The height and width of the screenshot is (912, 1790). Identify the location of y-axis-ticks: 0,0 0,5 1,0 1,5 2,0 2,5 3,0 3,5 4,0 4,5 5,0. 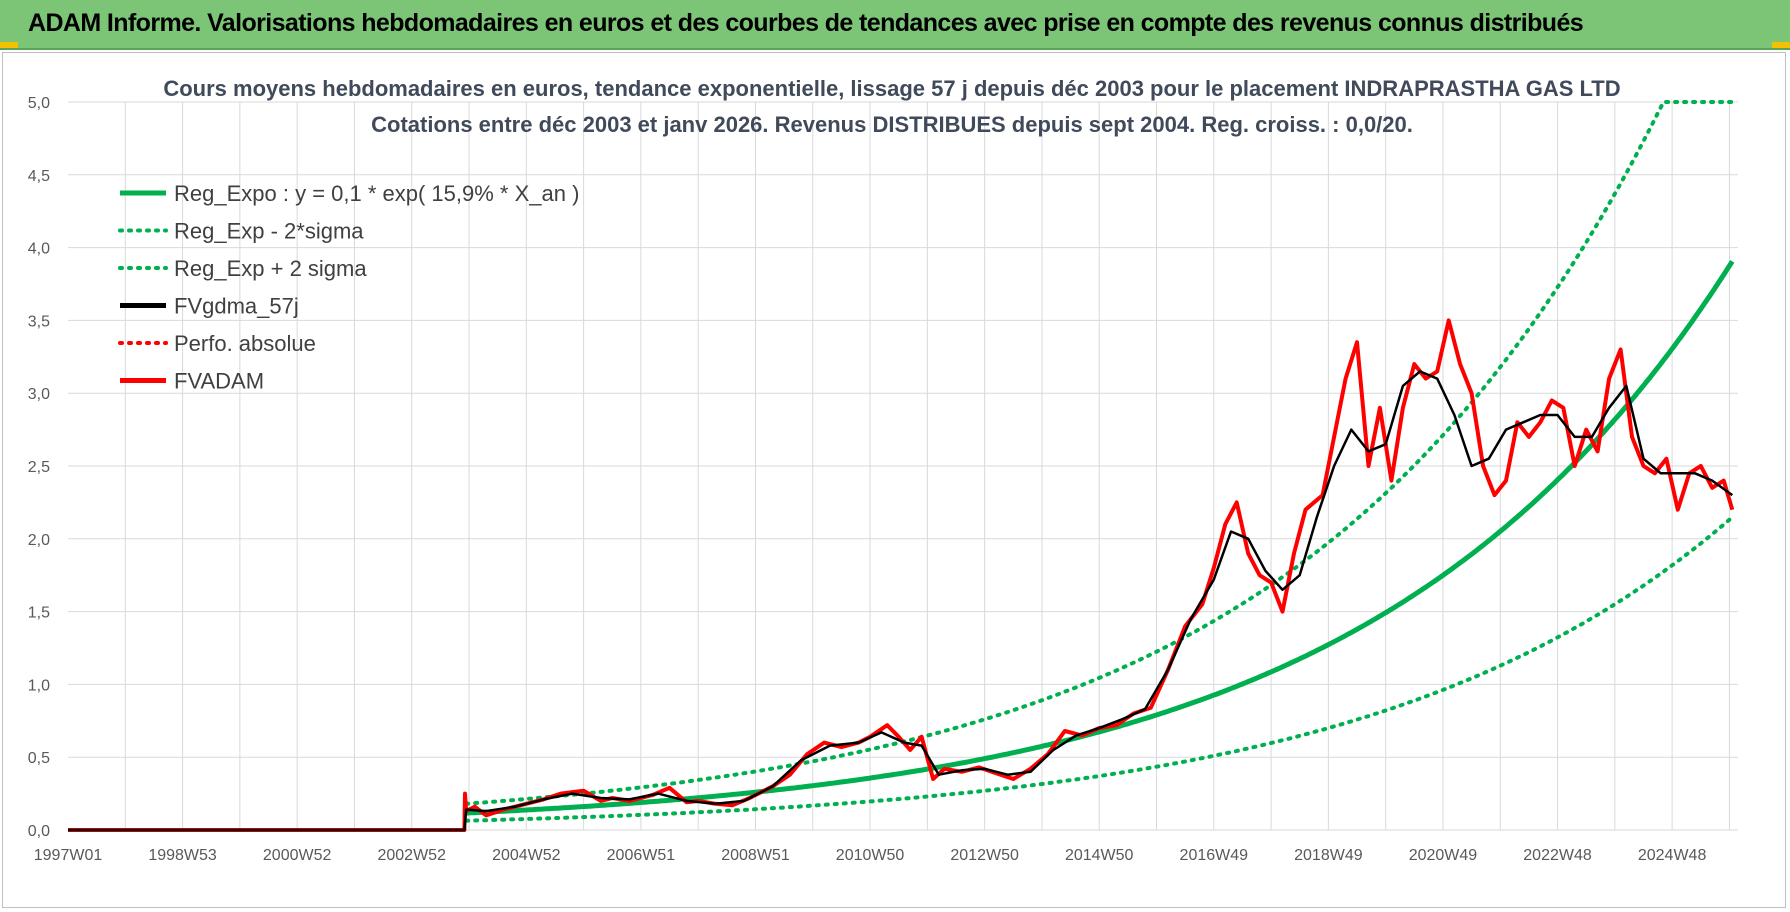
(39, 467).